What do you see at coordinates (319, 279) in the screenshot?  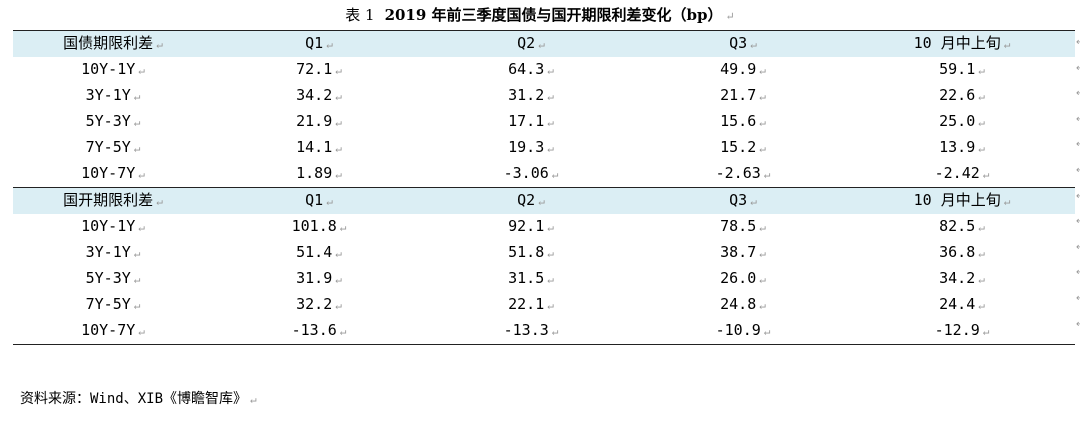 I see `value-cell: 31.9 ↵` at bounding box center [319, 279].